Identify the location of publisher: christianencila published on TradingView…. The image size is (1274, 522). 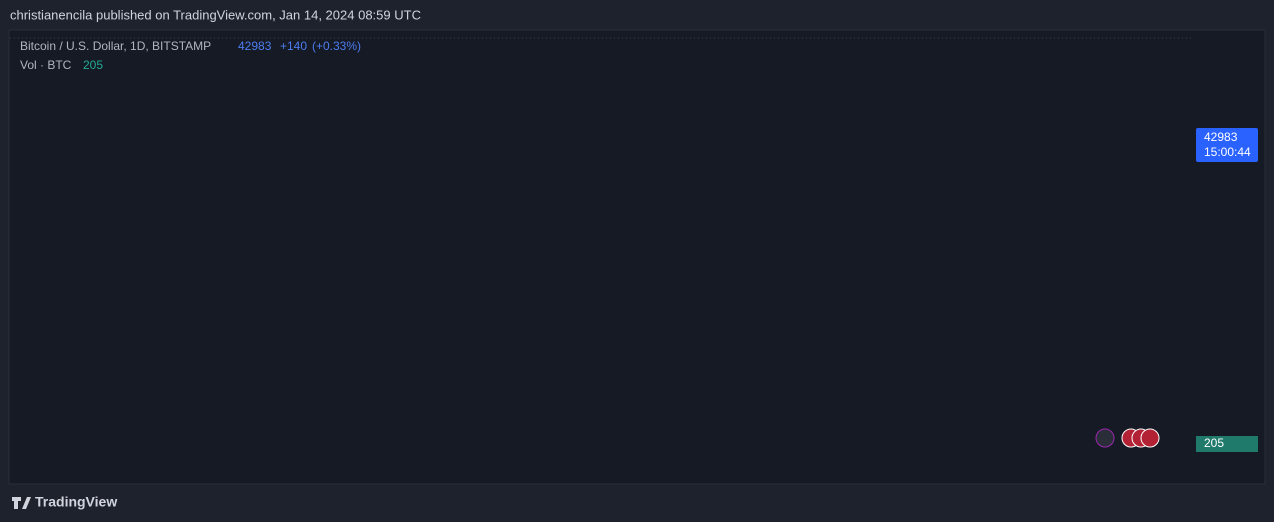
(215, 14).